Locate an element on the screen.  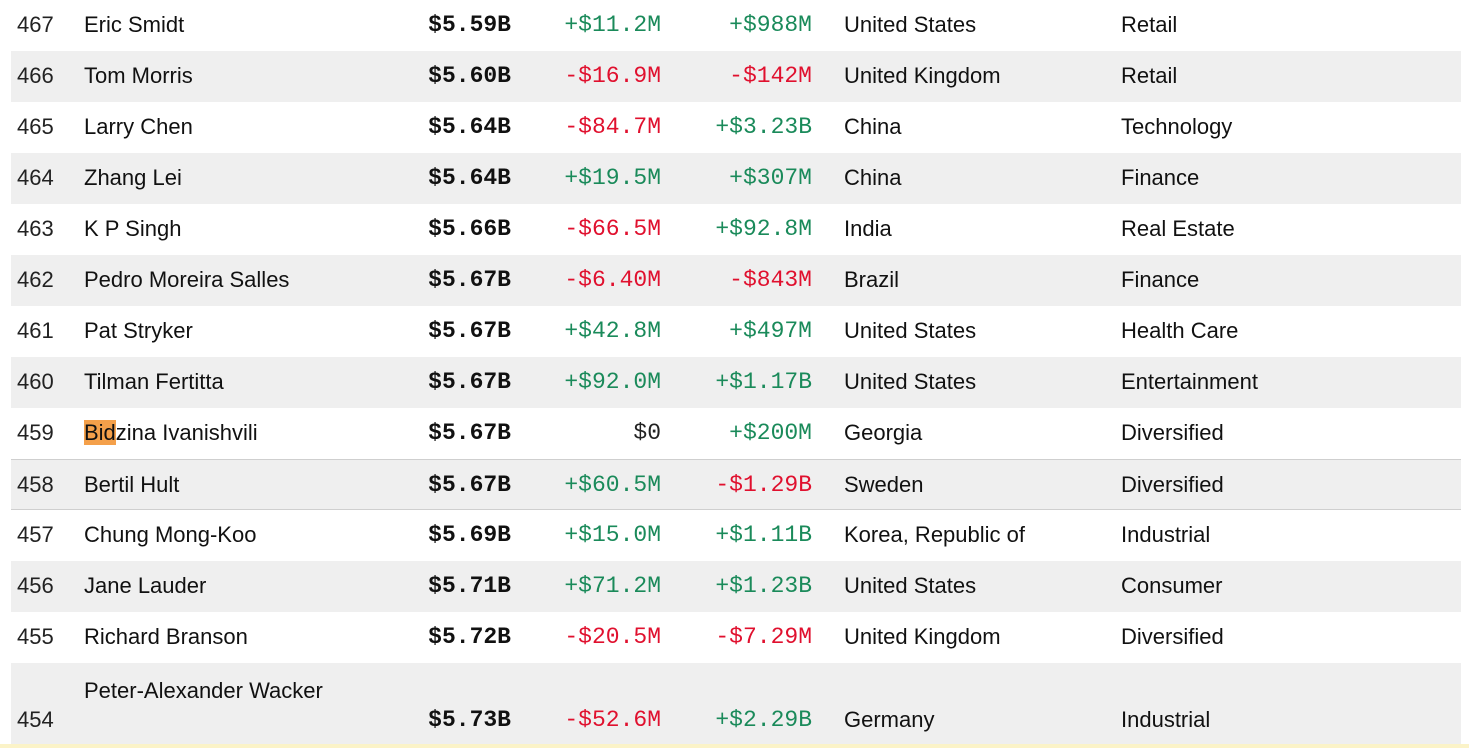
name-link: Jane Lauder is located at coordinates (145, 585).